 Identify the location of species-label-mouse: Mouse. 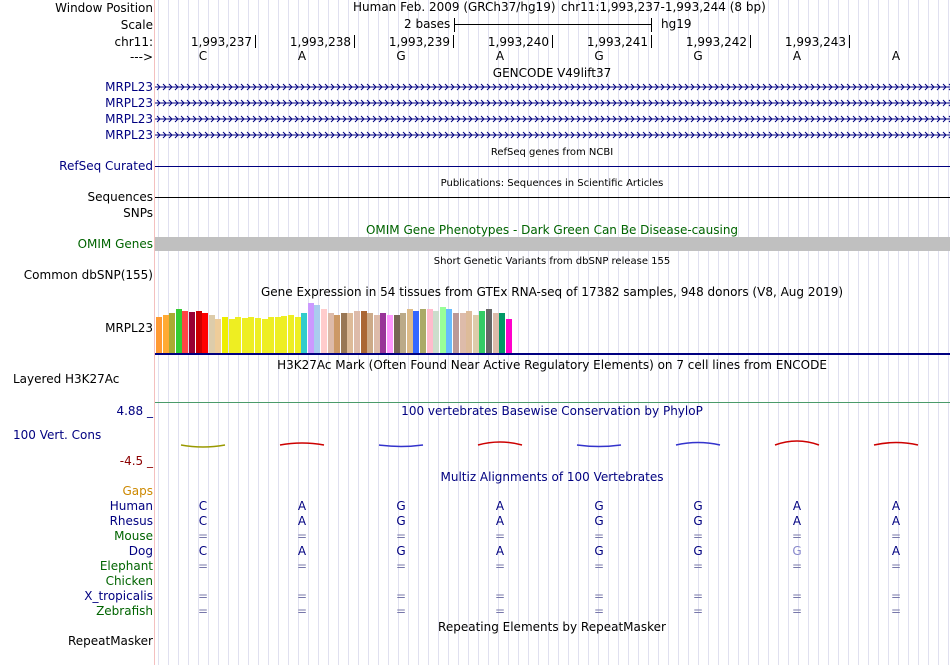
(133, 536).